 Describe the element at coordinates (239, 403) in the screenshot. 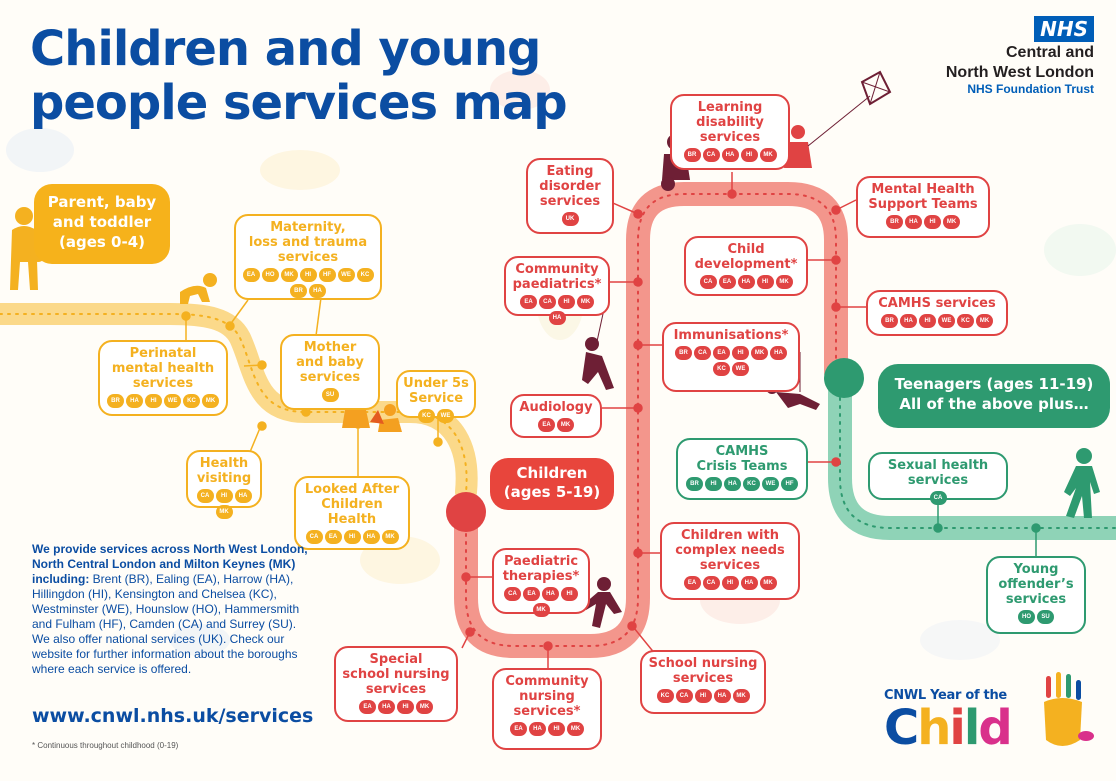

I see `path-early-years` at that location.